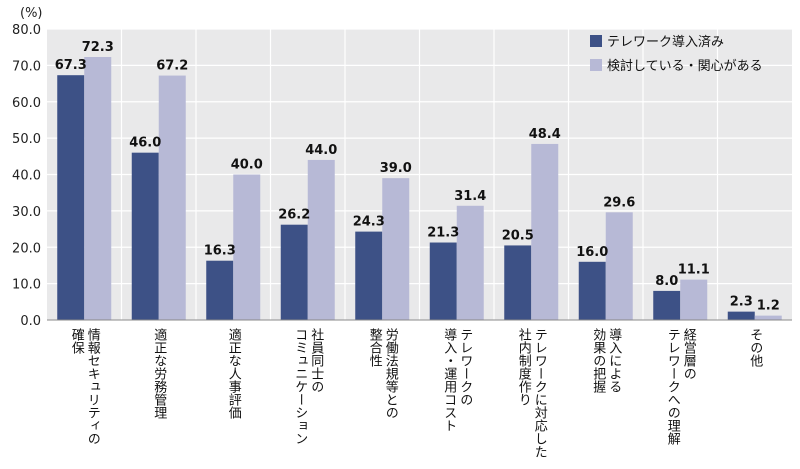  I want to click on category-label: コミュニケーション, so click(299, 386).